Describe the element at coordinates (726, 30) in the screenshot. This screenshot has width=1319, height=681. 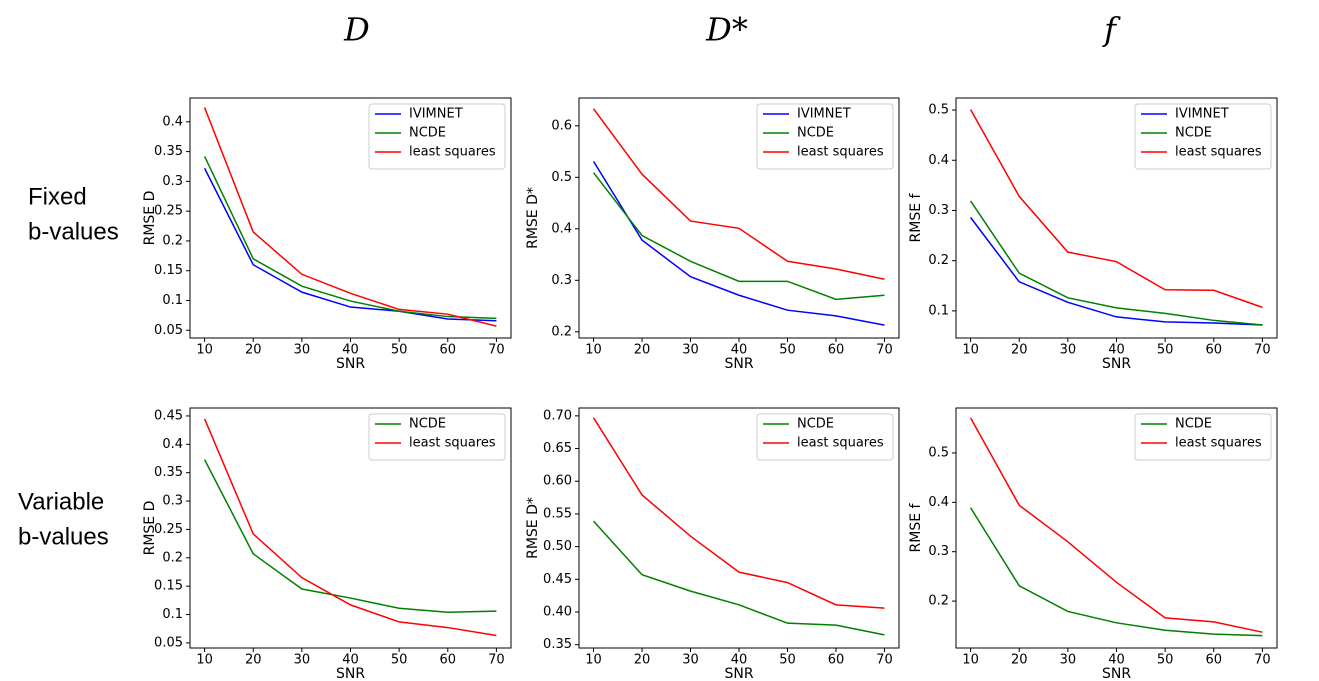
I see `column-title: D*` at that location.